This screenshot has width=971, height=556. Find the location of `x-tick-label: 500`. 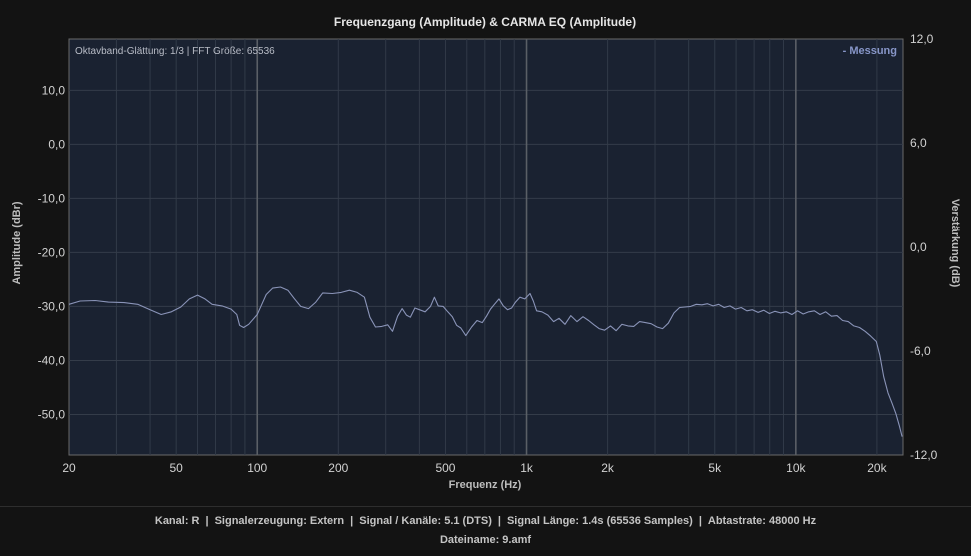

x-tick-label: 500 is located at coordinates (445, 468).